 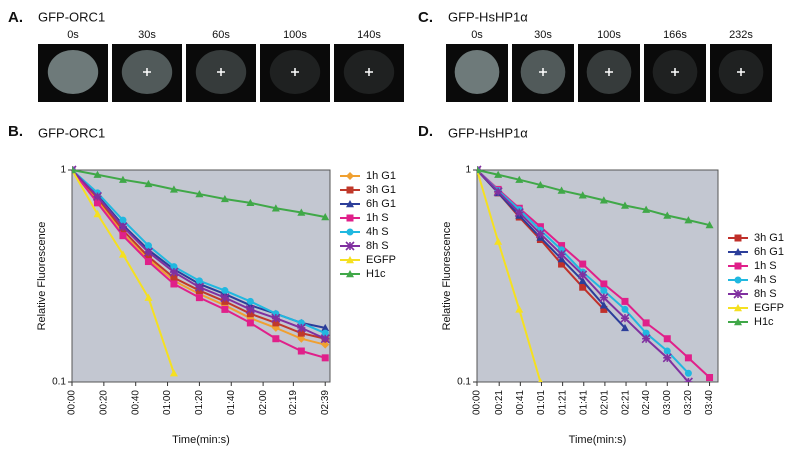 I want to click on x-tick-label: 03:40, so click(x=709, y=402).